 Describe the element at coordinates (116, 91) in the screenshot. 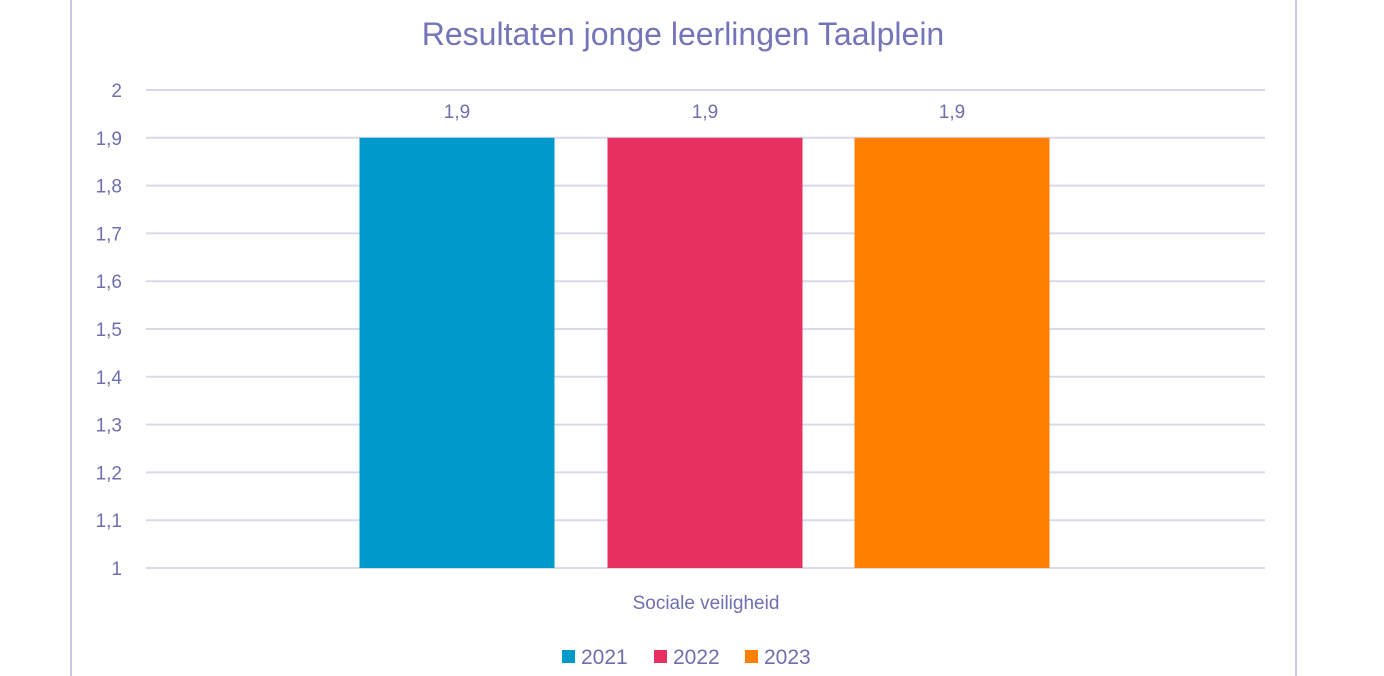

I see `y-tick-label: 2` at that location.